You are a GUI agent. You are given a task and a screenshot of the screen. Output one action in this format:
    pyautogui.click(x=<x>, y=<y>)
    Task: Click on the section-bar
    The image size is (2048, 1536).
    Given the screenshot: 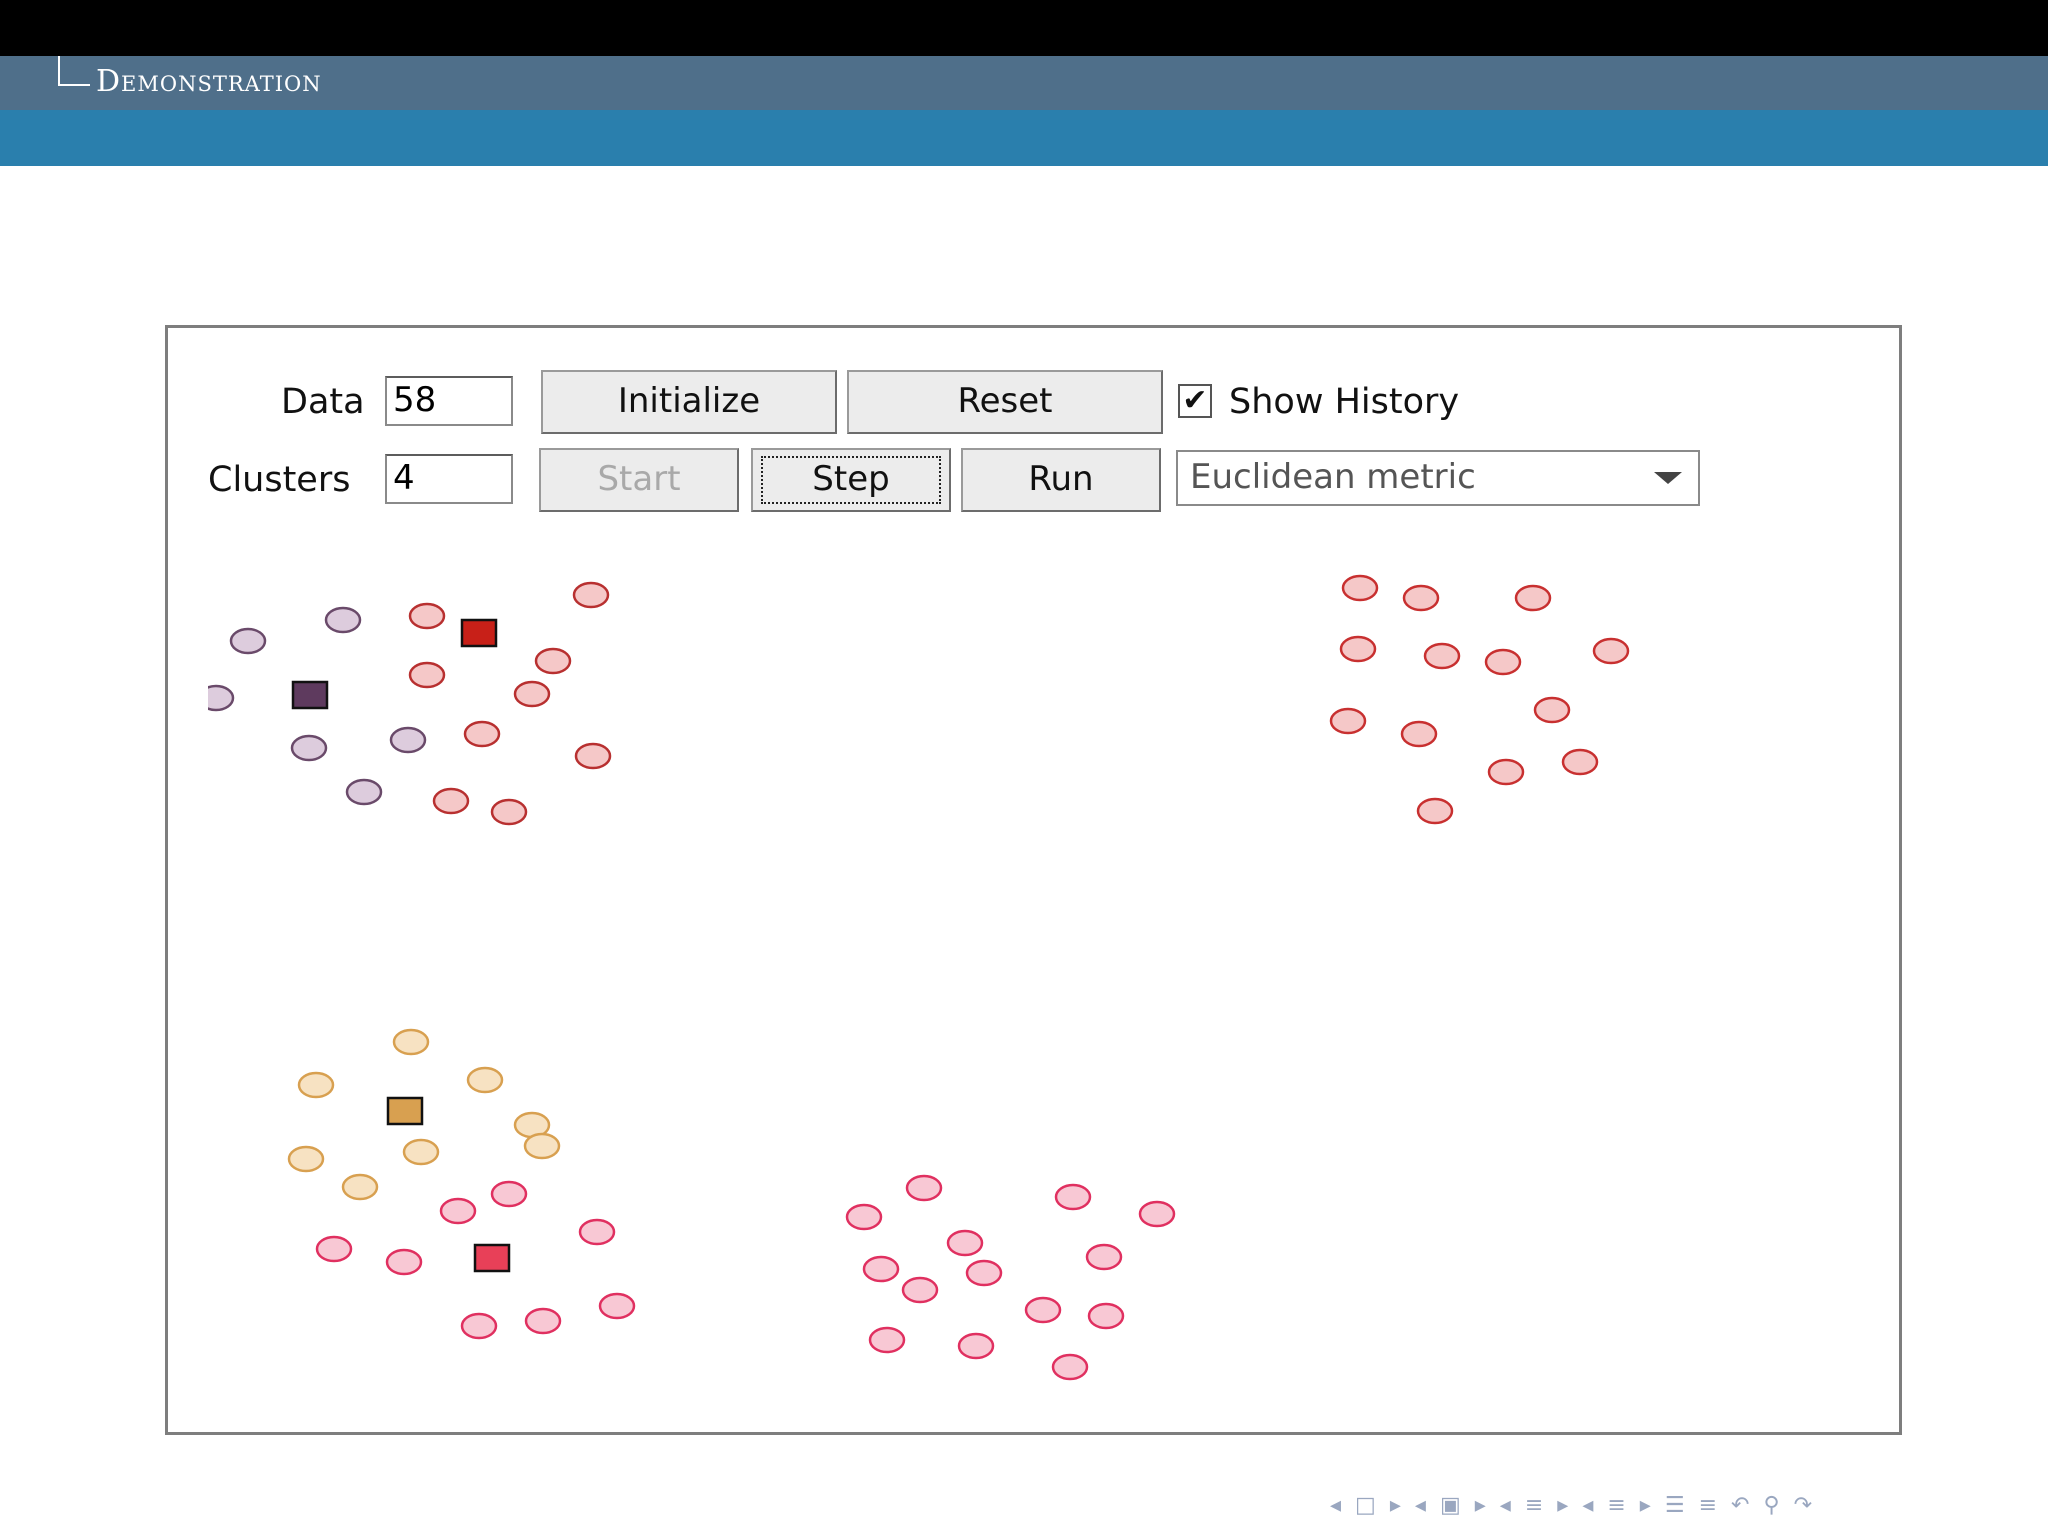 What is the action you would take?
    pyautogui.click(x=1024, y=83)
    